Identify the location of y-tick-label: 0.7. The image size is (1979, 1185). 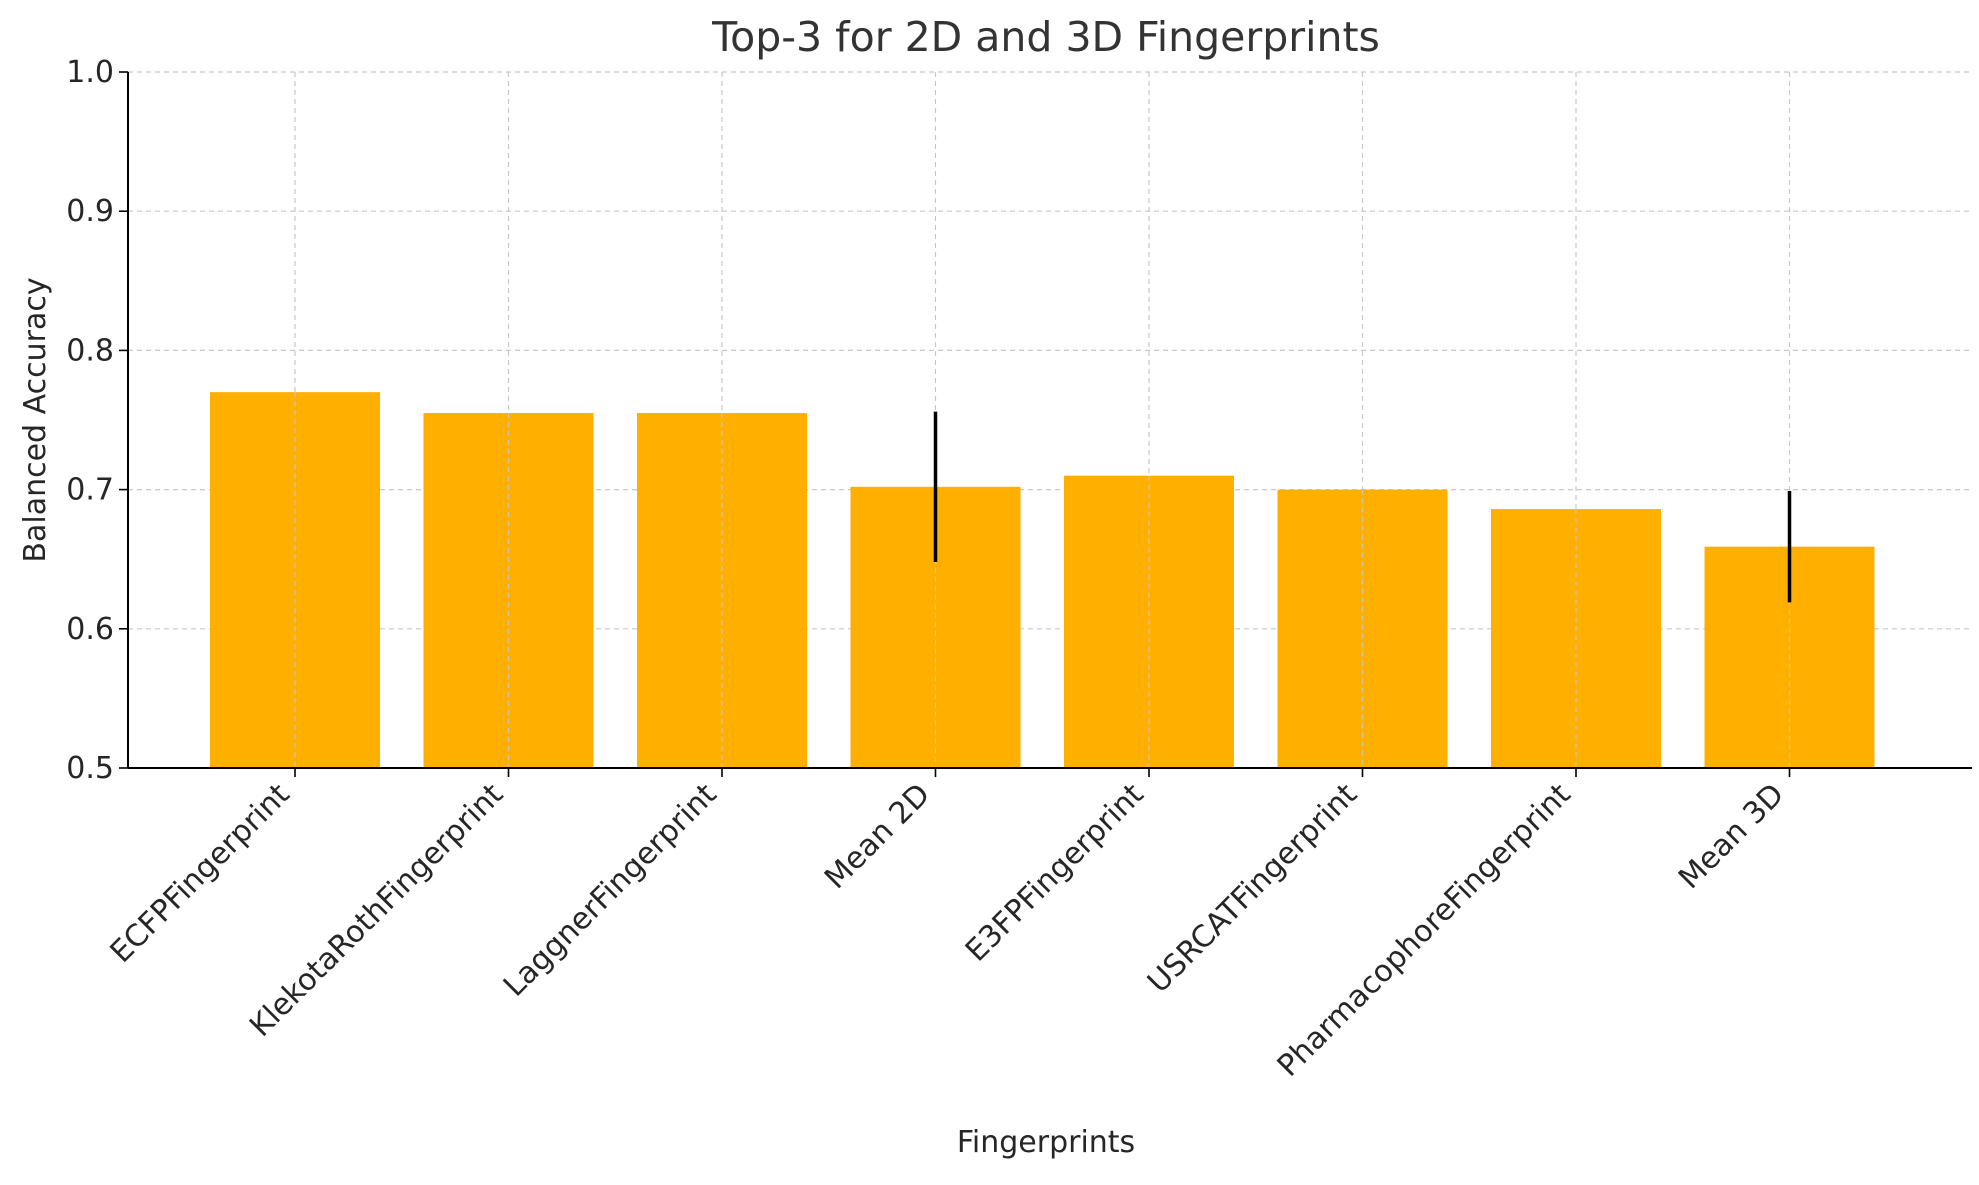
(90, 490).